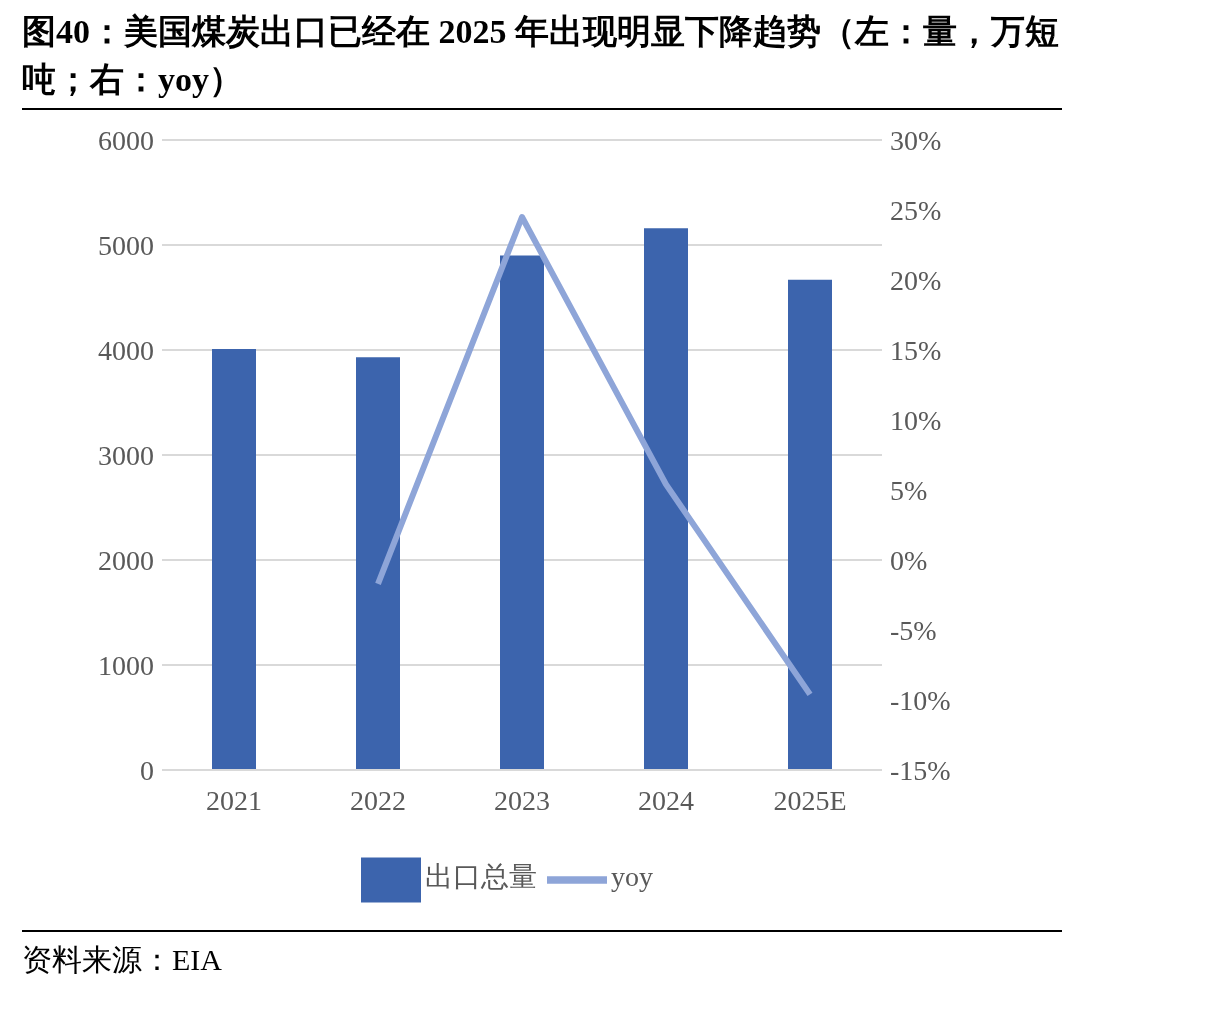 Image resolution: width=1216 pixels, height=1015 pixels. Describe the element at coordinates (234, 800) in the screenshot. I see `x-tick-label: 2021` at that location.